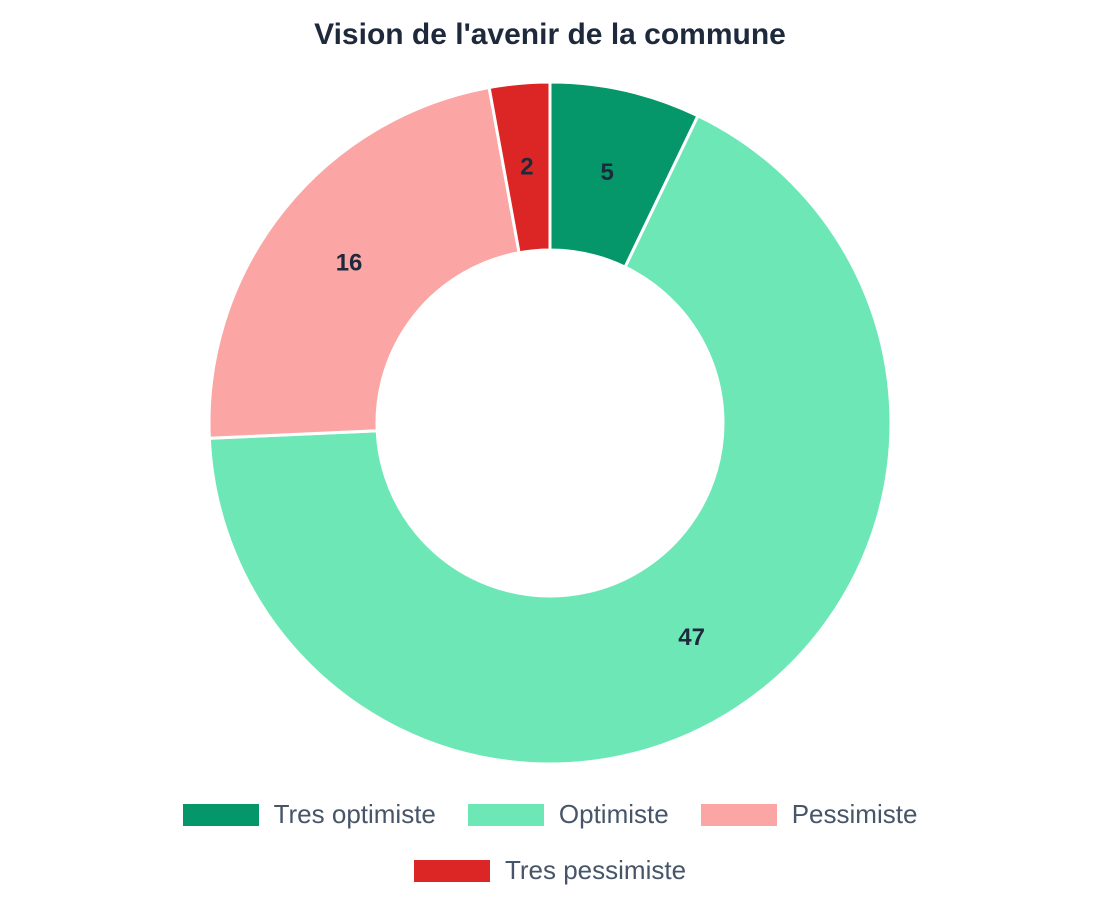  What do you see at coordinates (607, 172) in the screenshot?
I see `data-label: 5` at bounding box center [607, 172].